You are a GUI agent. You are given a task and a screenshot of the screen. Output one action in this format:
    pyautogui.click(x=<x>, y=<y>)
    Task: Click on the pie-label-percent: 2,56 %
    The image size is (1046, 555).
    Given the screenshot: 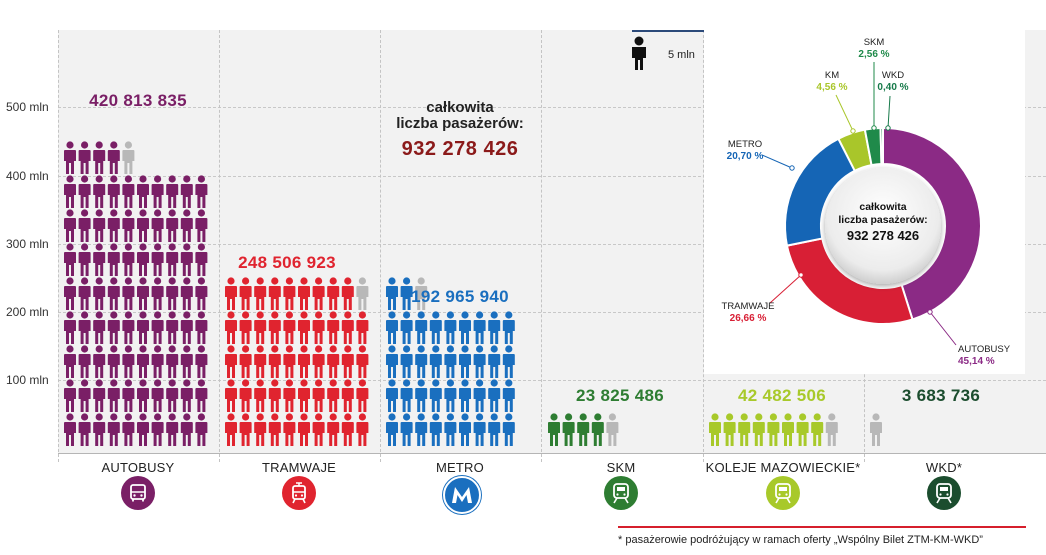 What is the action you would take?
    pyautogui.click(x=873, y=54)
    